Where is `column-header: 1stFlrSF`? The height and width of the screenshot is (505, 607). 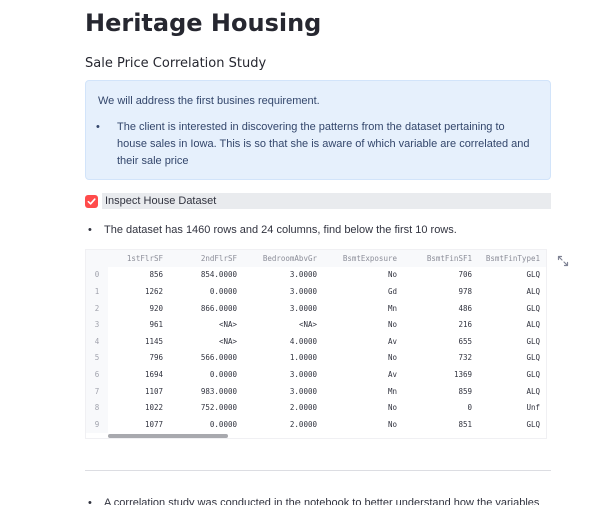 column-header: 1stFlrSF is located at coordinates (144, 258).